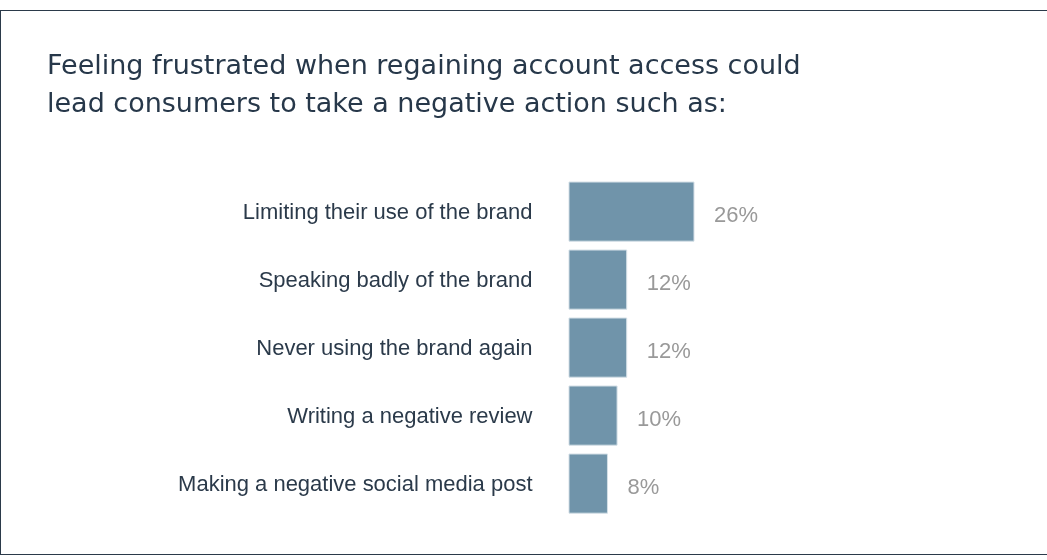 This screenshot has height=560, width=1047. Describe the element at coordinates (643, 486) in the screenshot. I see `data-label: 8%` at that location.